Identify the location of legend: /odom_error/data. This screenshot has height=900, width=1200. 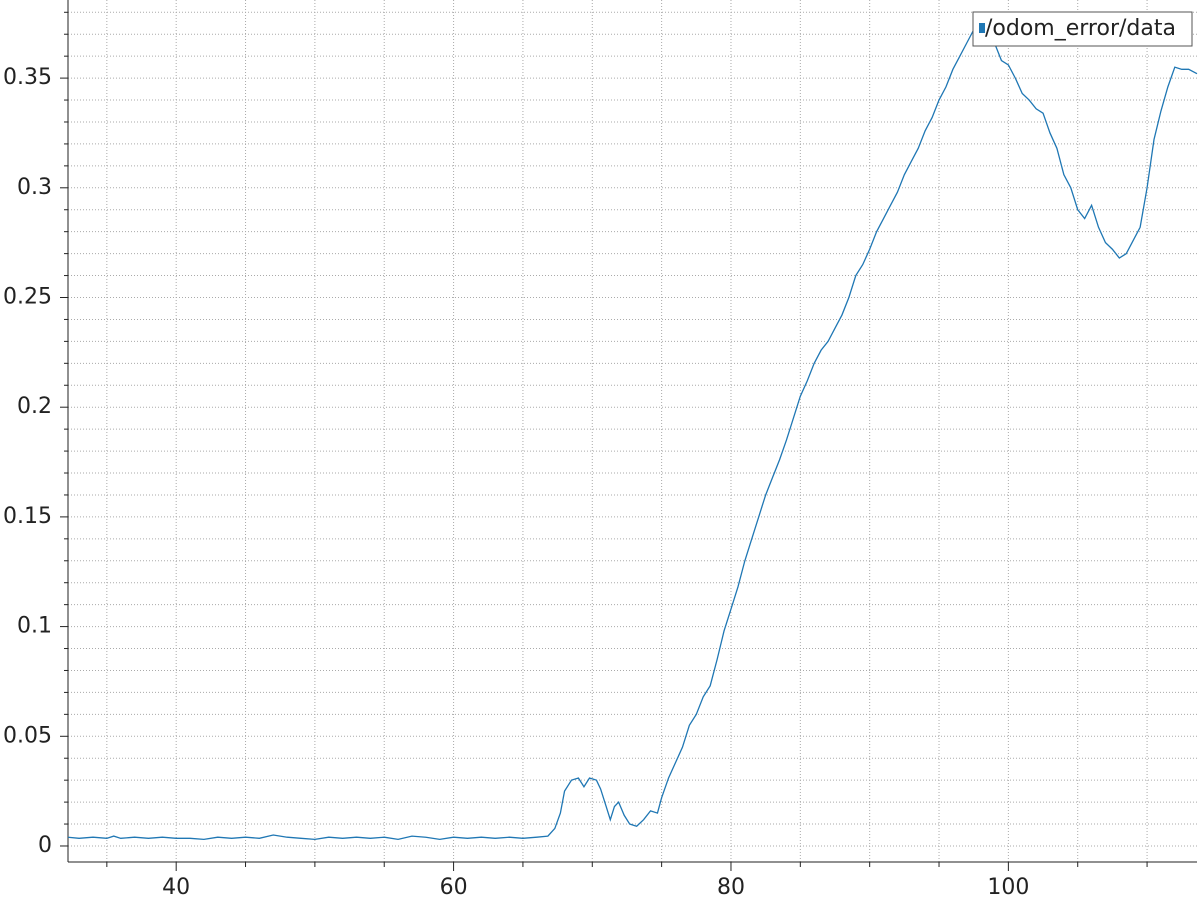
(1082, 29).